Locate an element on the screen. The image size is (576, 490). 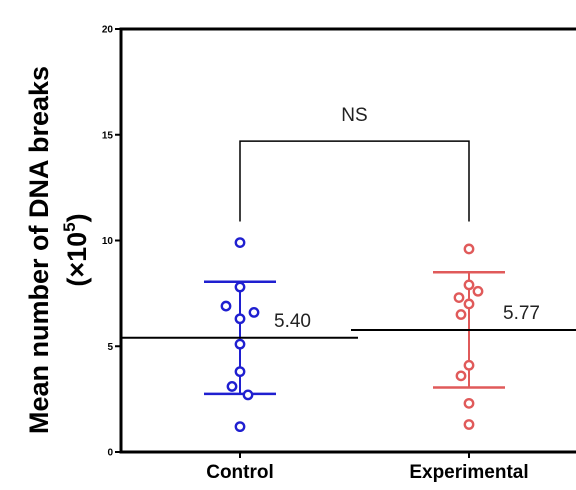
y-tick-label: 15 is located at coordinates (108, 135).